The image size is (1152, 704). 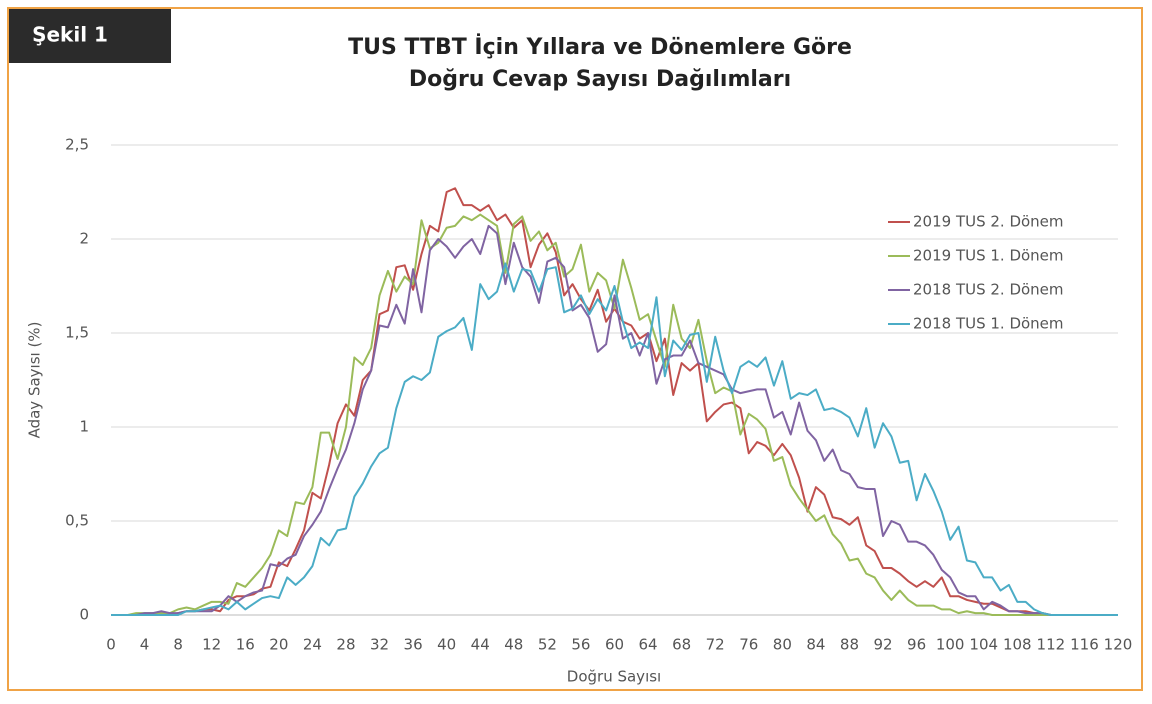 What do you see at coordinates (950, 645) in the screenshot?
I see `x-tick-label: 100` at bounding box center [950, 645].